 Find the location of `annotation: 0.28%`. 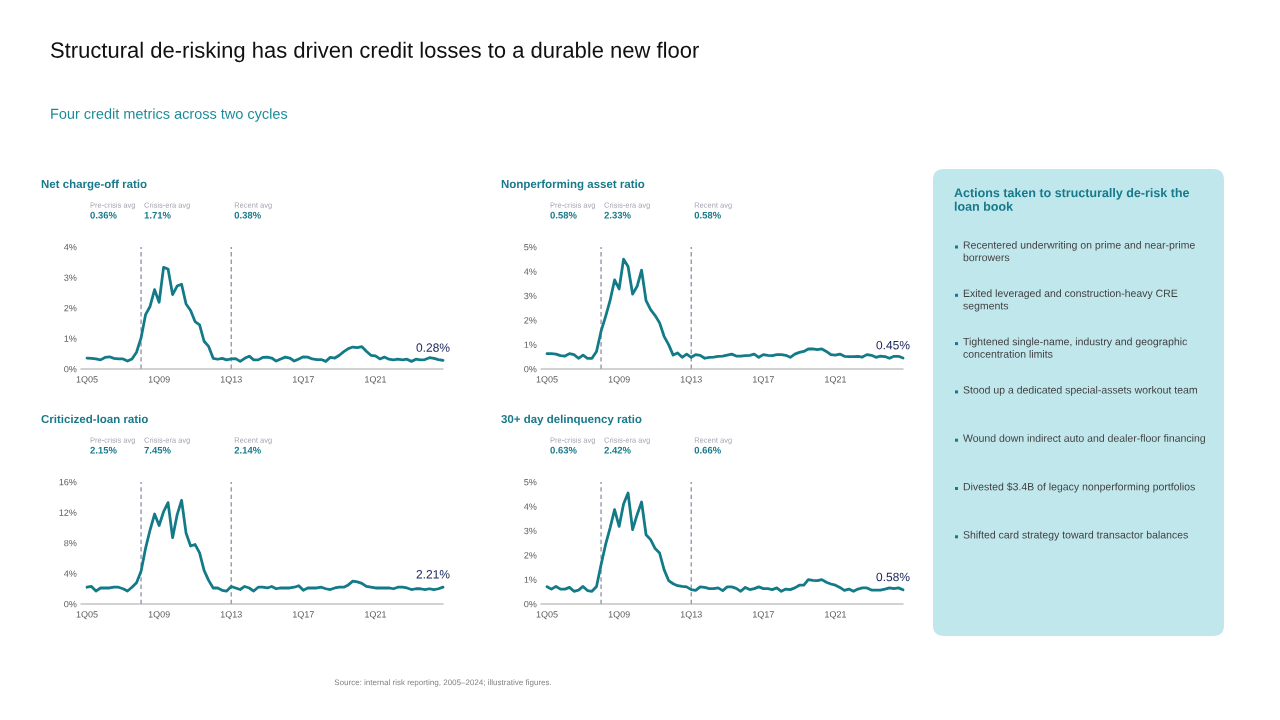

annotation: 0.28% is located at coordinates (433, 347).